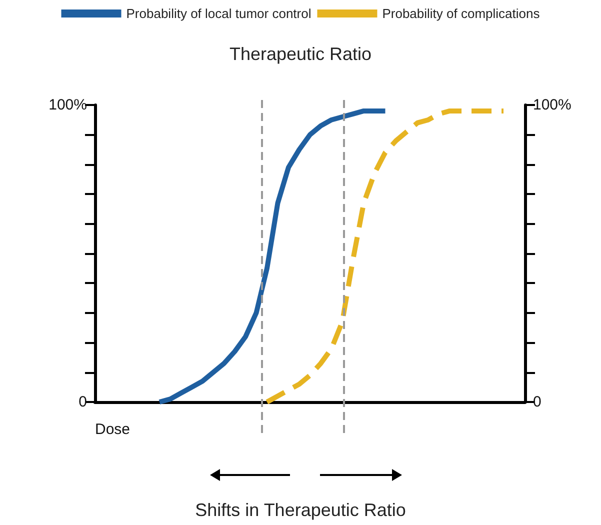  I want to click on y2-tick-label: 100%, so click(552, 105).